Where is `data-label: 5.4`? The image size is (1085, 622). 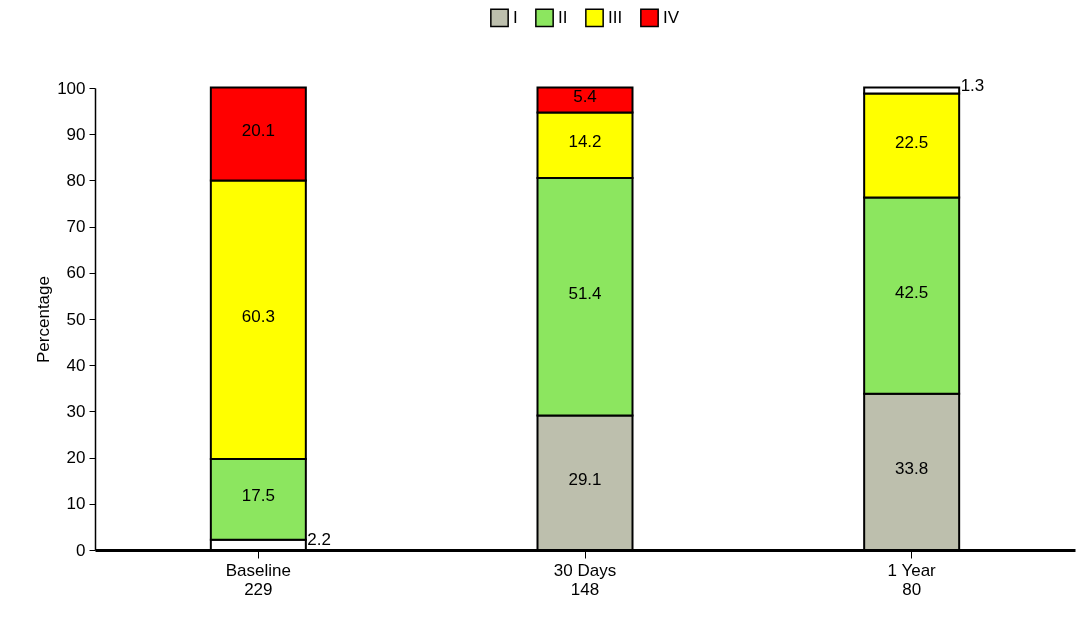
data-label: 5.4 is located at coordinates (585, 97).